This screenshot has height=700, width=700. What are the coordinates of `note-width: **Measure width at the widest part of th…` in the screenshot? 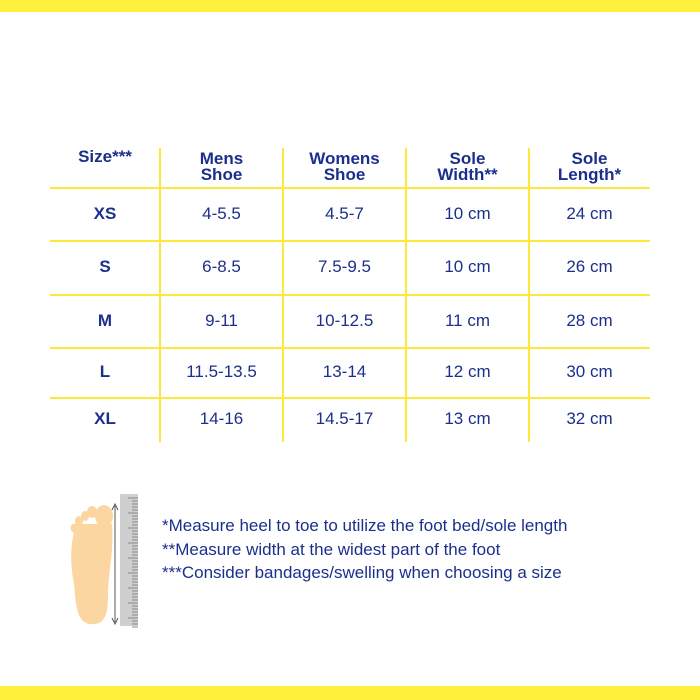 It's located at (331, 549).